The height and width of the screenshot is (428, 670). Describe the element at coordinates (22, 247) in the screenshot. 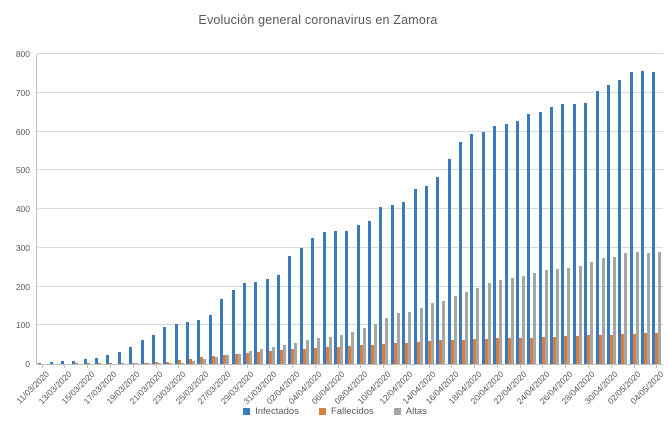

I see `y-tick-label: 300` at that location.